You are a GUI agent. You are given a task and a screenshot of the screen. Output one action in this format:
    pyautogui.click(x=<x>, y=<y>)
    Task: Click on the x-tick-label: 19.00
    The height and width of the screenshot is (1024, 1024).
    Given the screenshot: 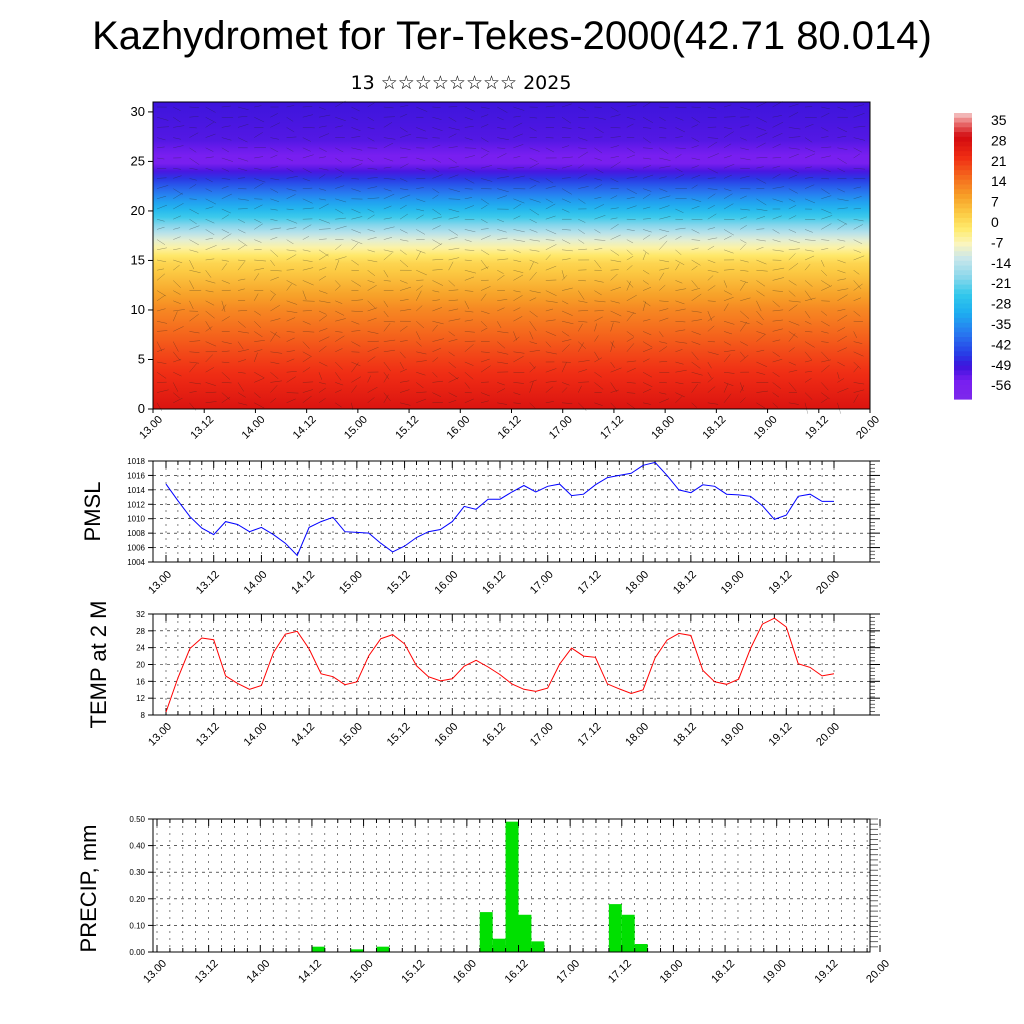 What is the action you would take?
    pyautogui.click(x=775, y=972)
    